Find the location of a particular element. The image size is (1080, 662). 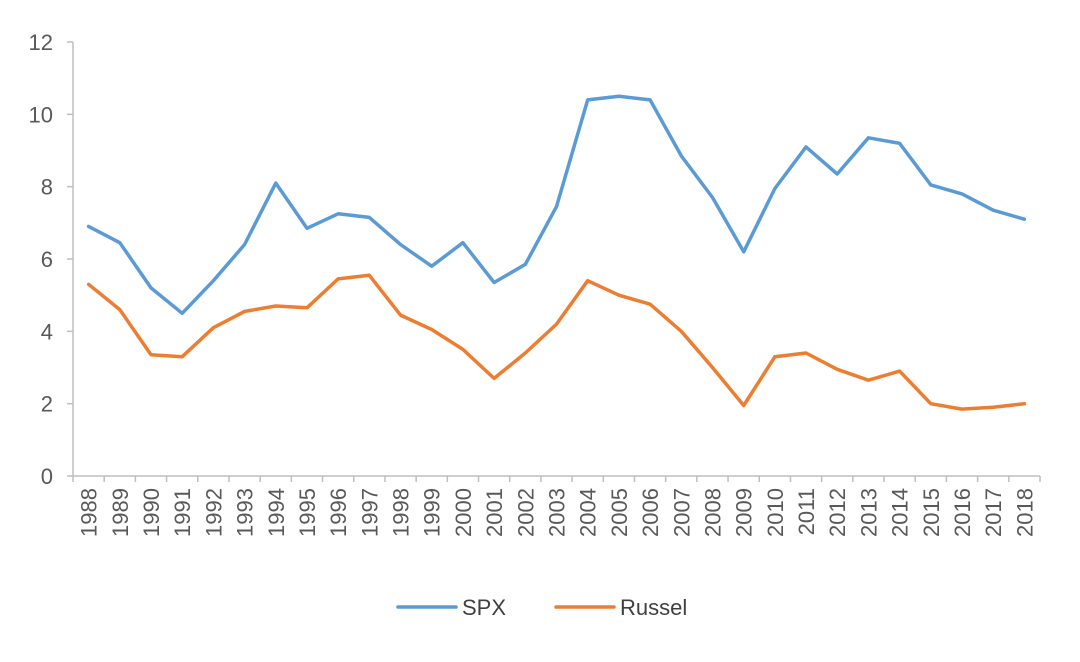

x-tick-label: 1997 is located at coordinates (369, 512).